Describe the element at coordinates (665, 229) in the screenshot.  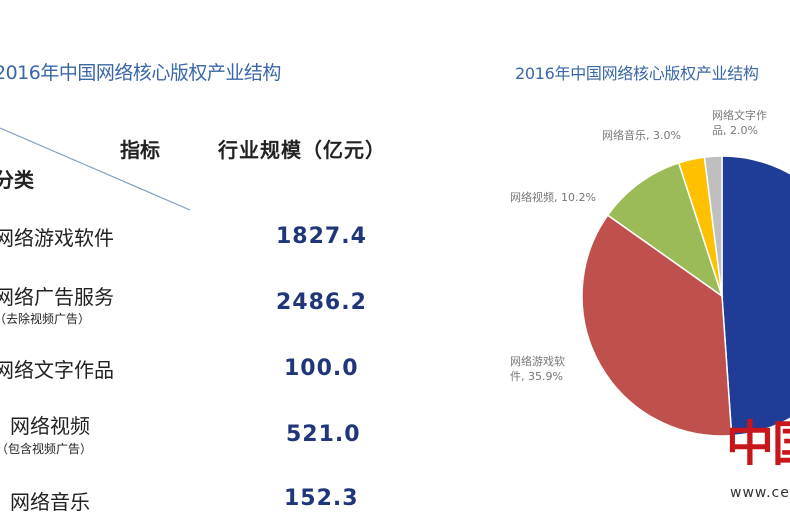
I see `pie-slice-video` at that location.